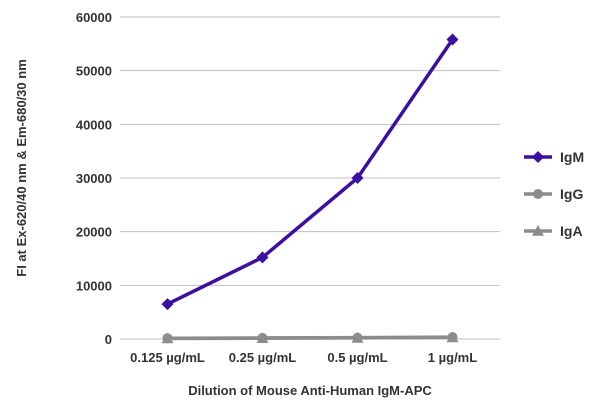 Image resolution: width=600 pixels, height=413 pixels. I want to click on legend-item-iga: IgA, so click(553, 231).